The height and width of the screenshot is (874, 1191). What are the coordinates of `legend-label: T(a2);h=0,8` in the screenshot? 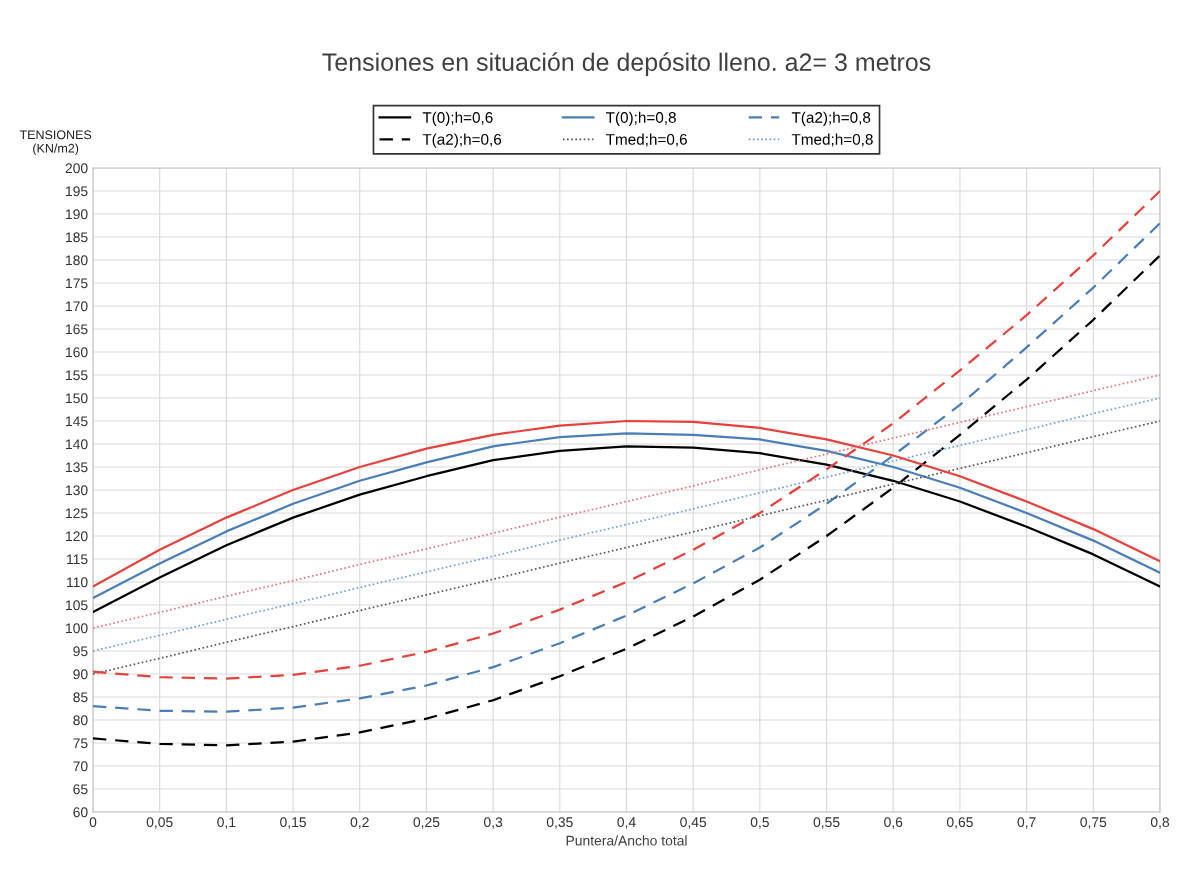 It's located at (831, 118).